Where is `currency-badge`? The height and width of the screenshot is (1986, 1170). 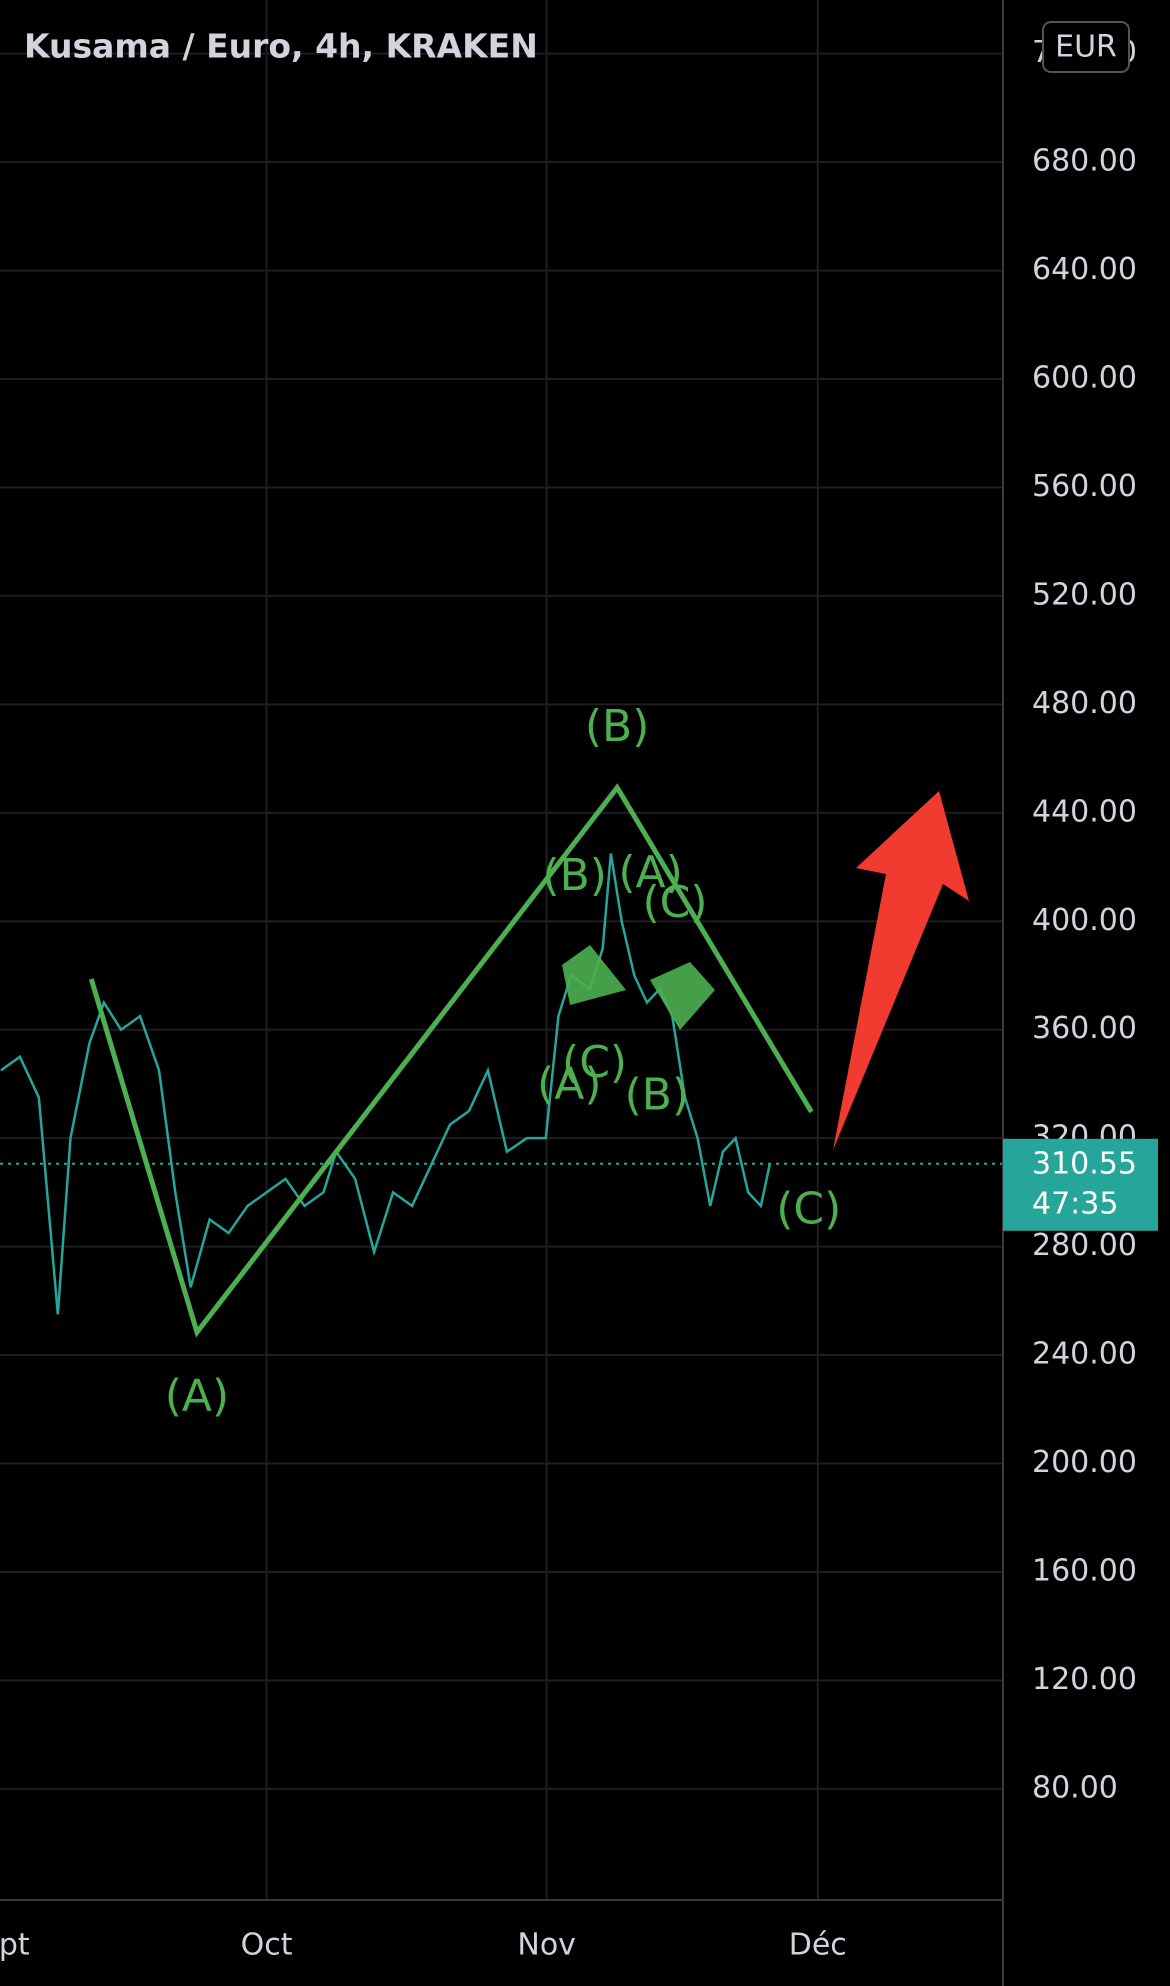 currency-badge is located at coordinates (1086, 47).